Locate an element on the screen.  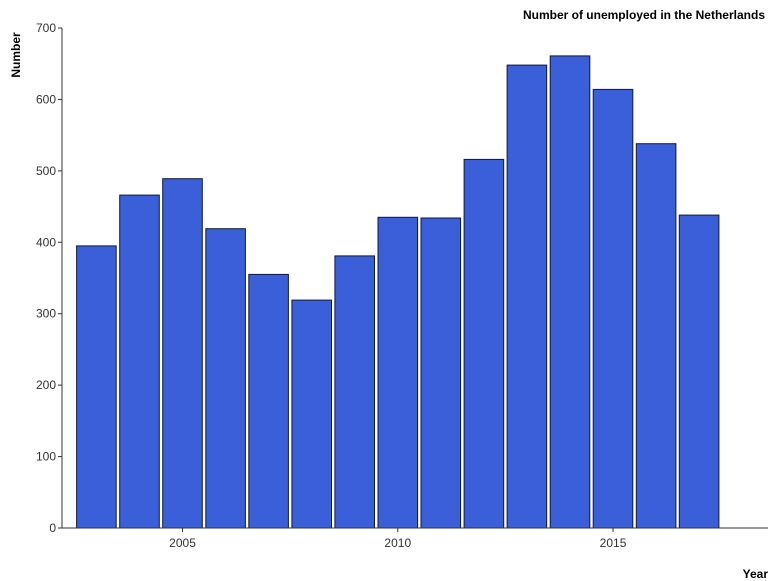
y-tick-label: 300 is located at coordinates (46, 314).